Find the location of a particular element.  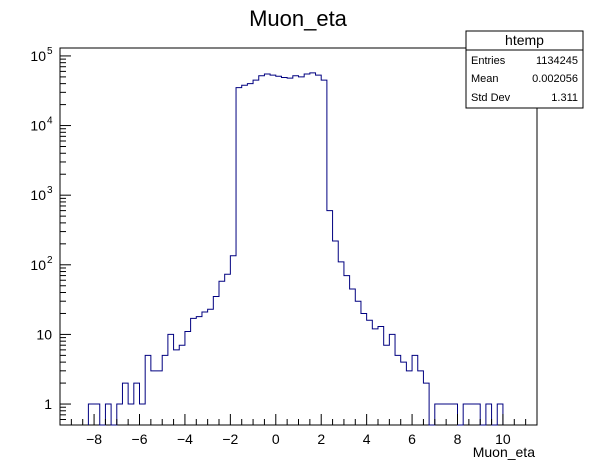

stats-stddev-label: Std Dev is located at coordinates (491, 98).